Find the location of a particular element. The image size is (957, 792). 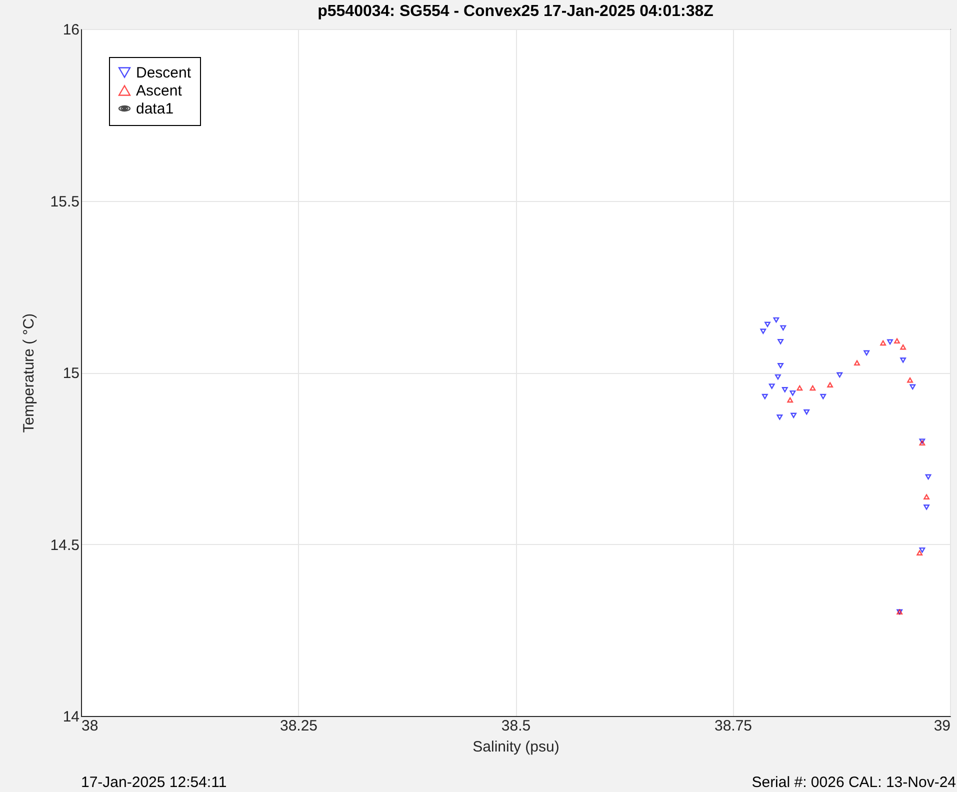

x-tick-label: 38 is located at coordinates (90, 726).